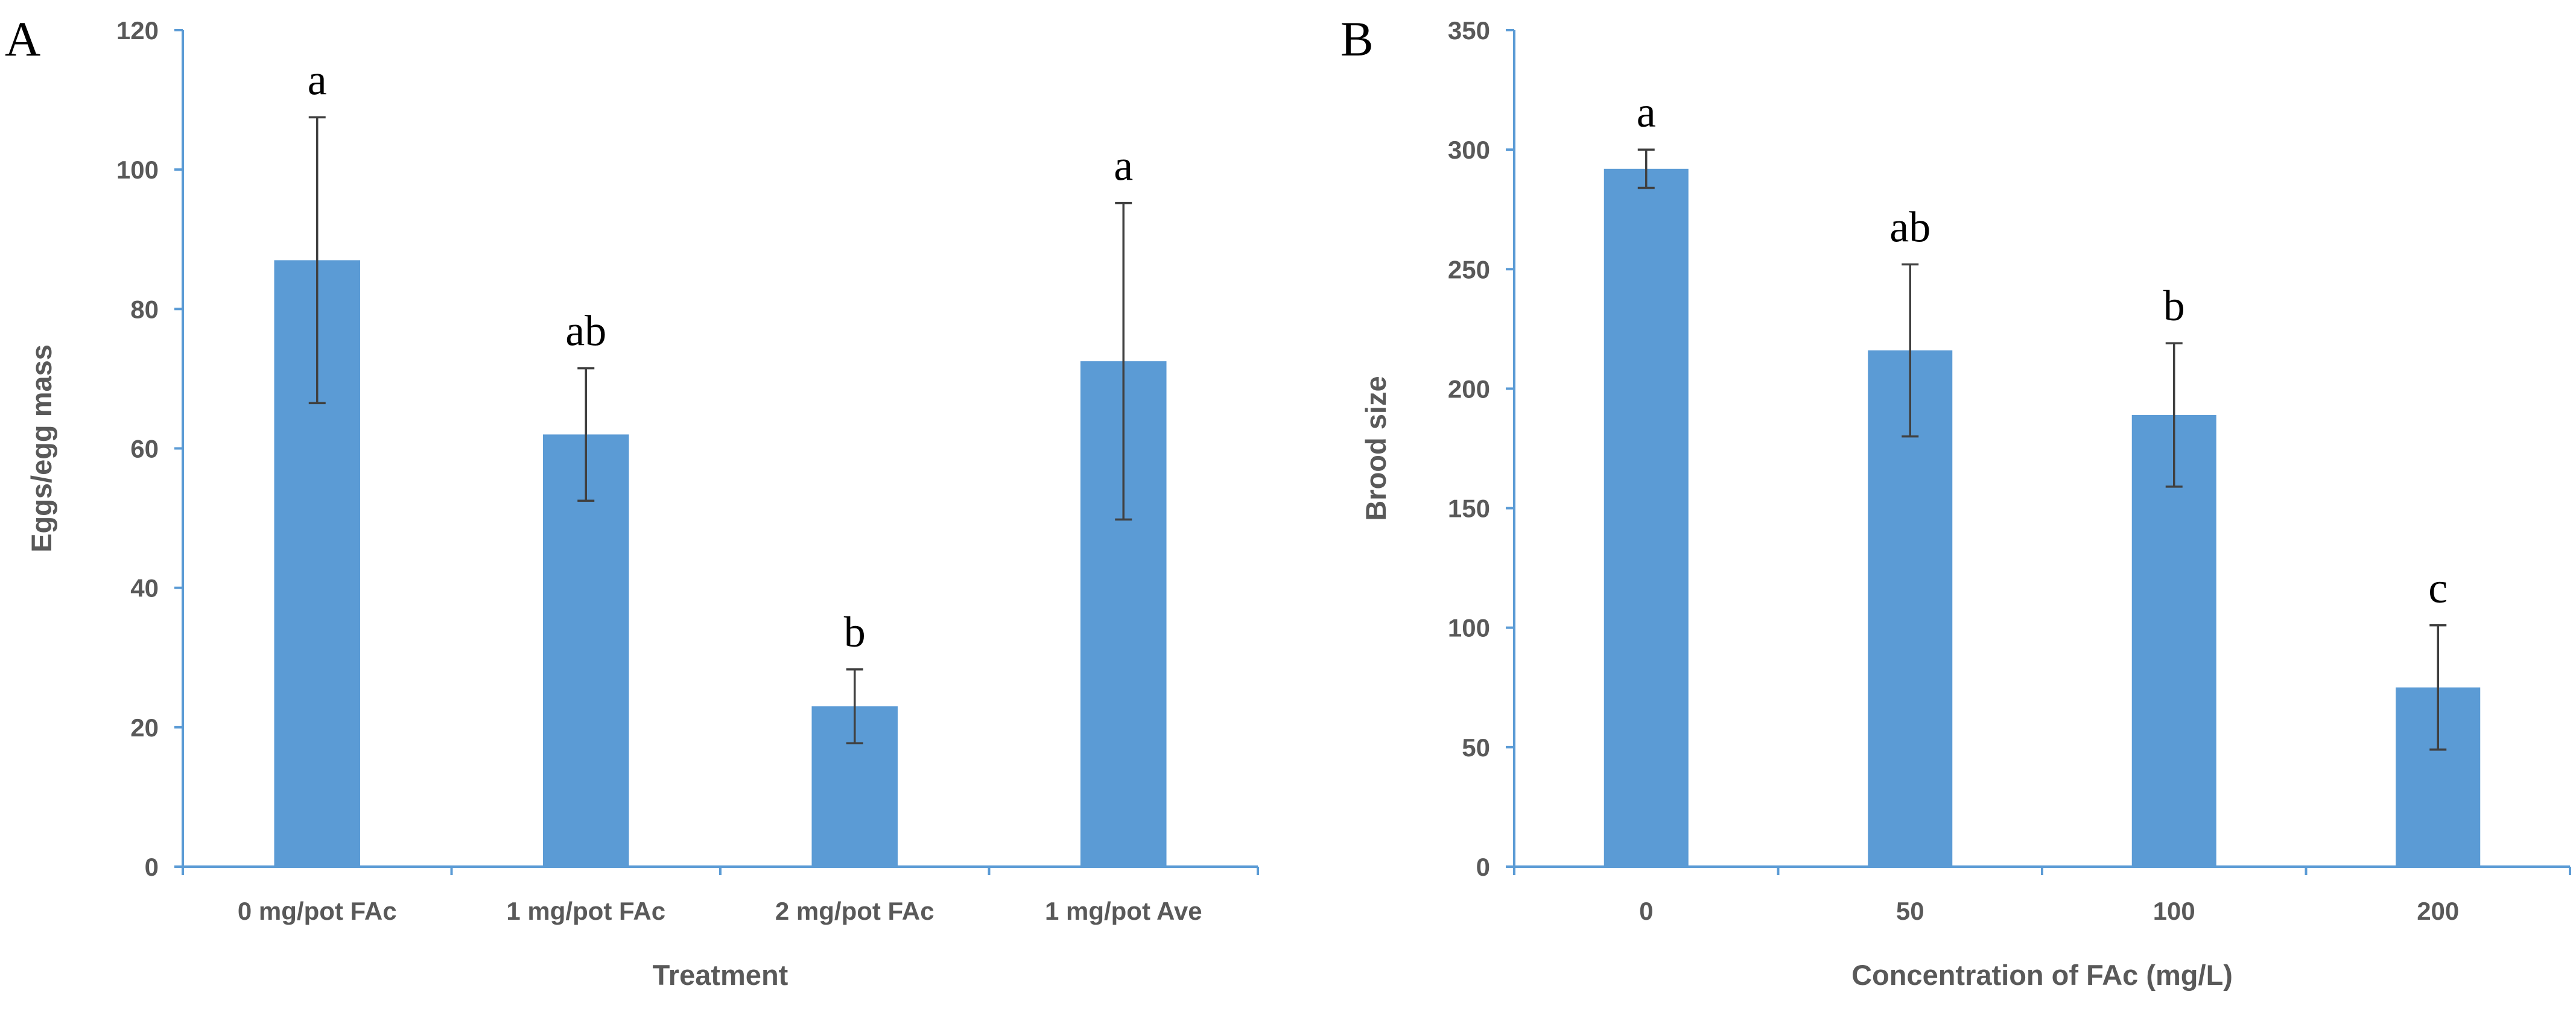  What do you see at coordinates (720, 975) in the screenshot?
I see `x-axis-title: Treatment` at bounding box center [720, 975].